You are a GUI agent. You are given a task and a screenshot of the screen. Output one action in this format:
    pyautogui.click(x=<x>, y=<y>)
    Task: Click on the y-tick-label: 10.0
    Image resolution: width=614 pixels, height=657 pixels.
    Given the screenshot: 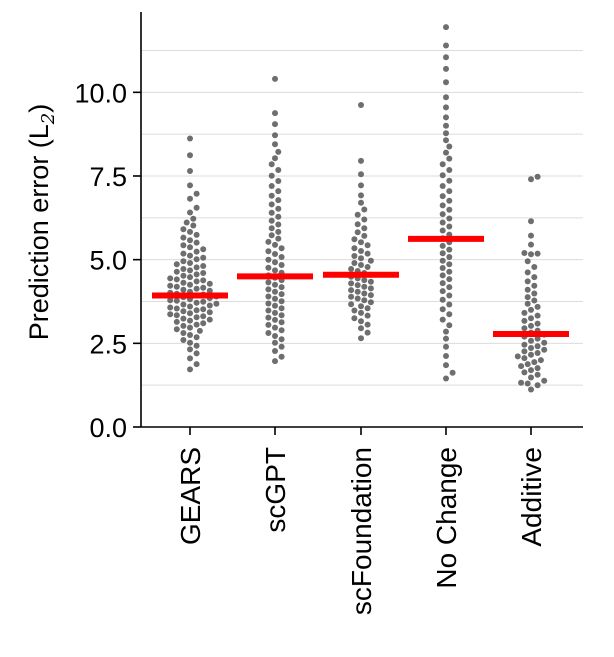 What is the action you would take?
    pyautogui.click(x=100, y=93)
    